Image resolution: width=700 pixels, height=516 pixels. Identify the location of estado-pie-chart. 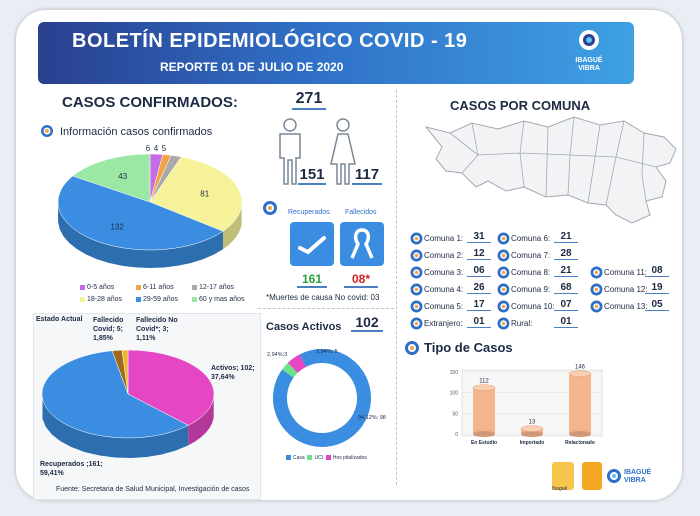
(128, 403).